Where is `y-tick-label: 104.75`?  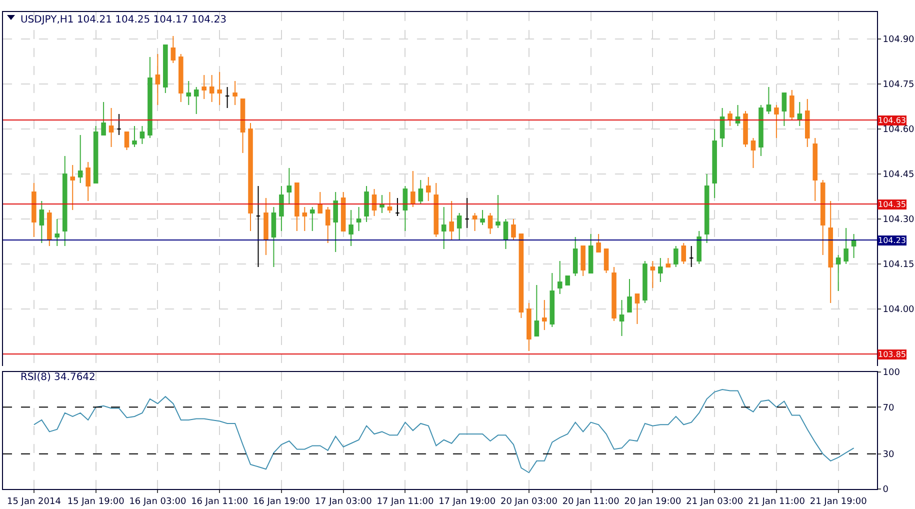
y-tick-label: 104.75 is located at coordinates (898, 85).